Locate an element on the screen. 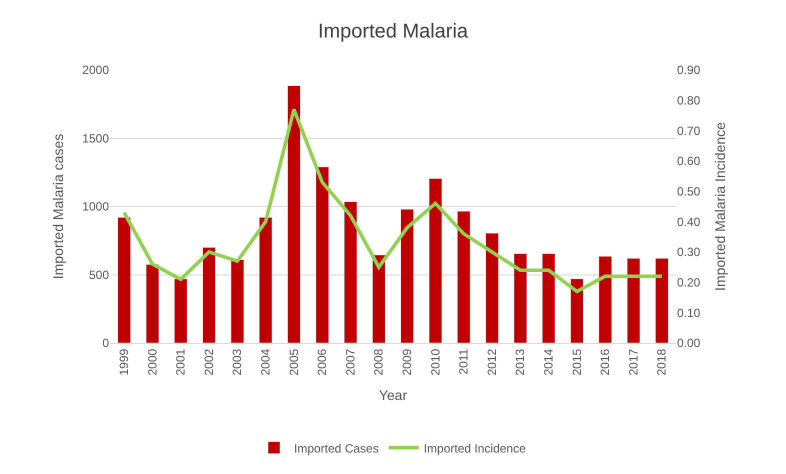 The height and width of the screenshot is (474, 786). x-tick-label: 2017 is located at coordinates (633, 362).